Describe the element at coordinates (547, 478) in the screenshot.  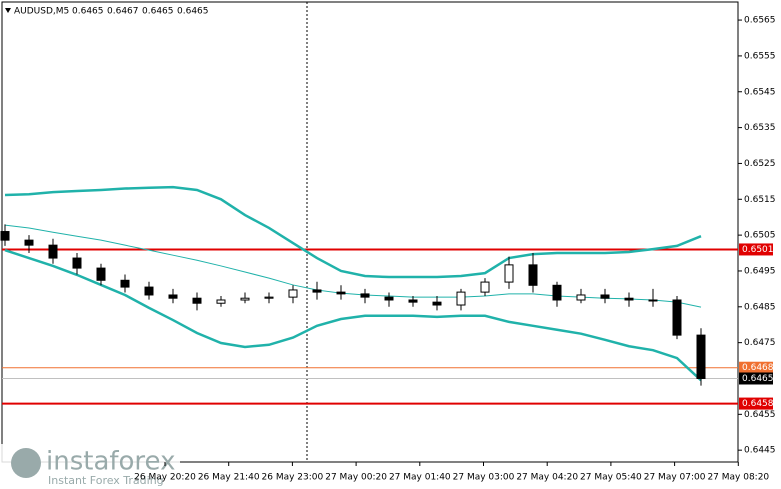
I see `x-tick-label: 27 May 04:20` at that location.